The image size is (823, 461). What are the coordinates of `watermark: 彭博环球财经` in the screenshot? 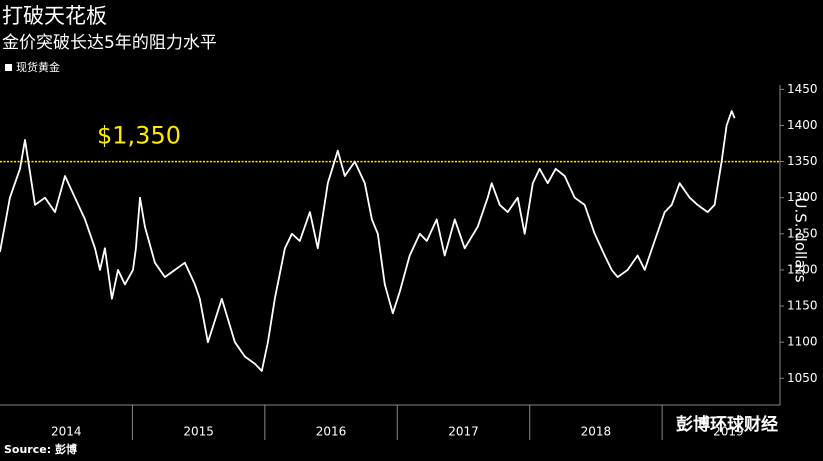 It's located at (727, 424).